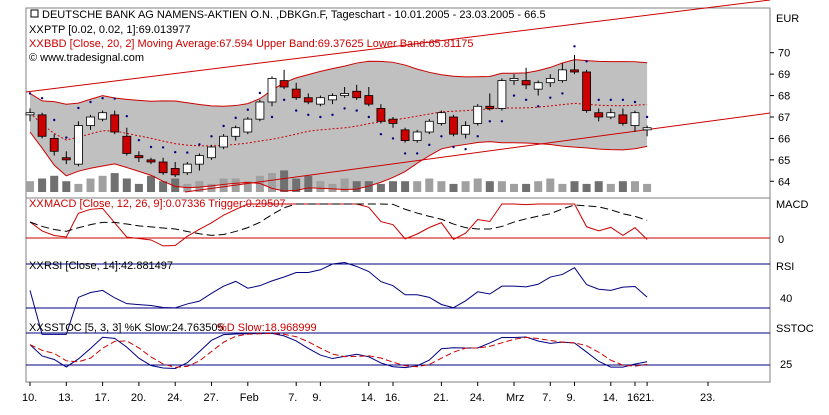 This screenshot has height=415, width=829. Describe the element at coordinates (784, 97) in the screenshot. I see `price-tick-label: 68` at that location.